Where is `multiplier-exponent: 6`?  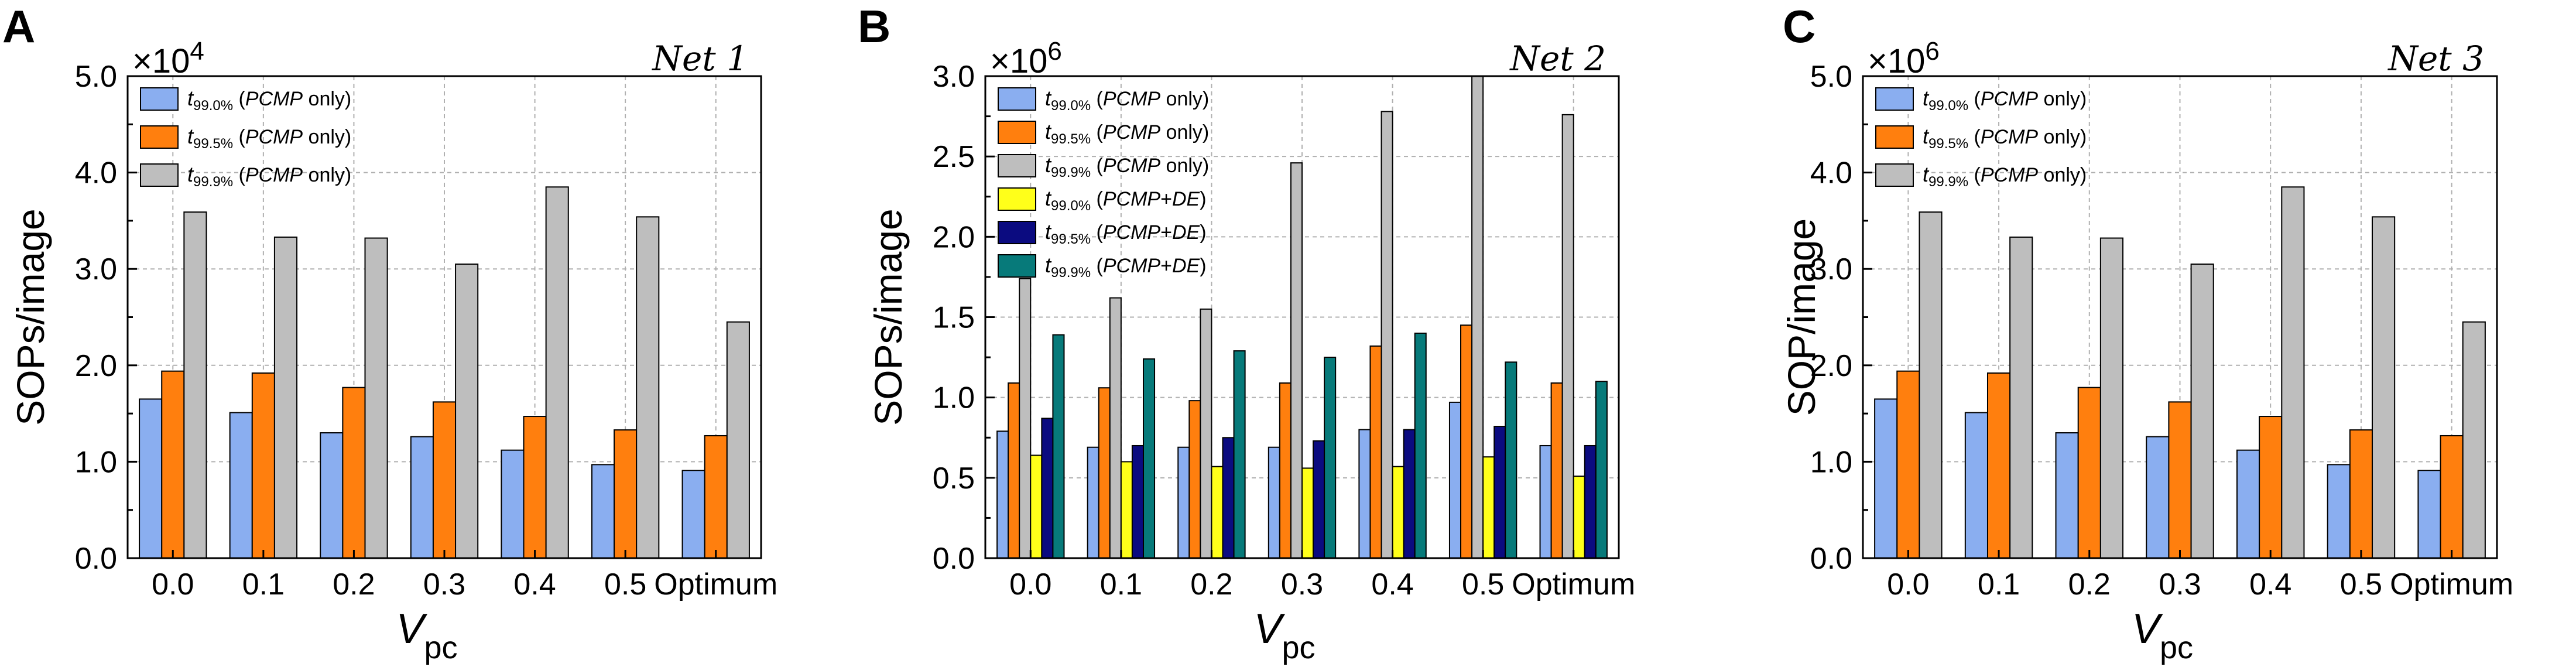
multiplier-exponent: 6 is located at coordinates (1054, 51).